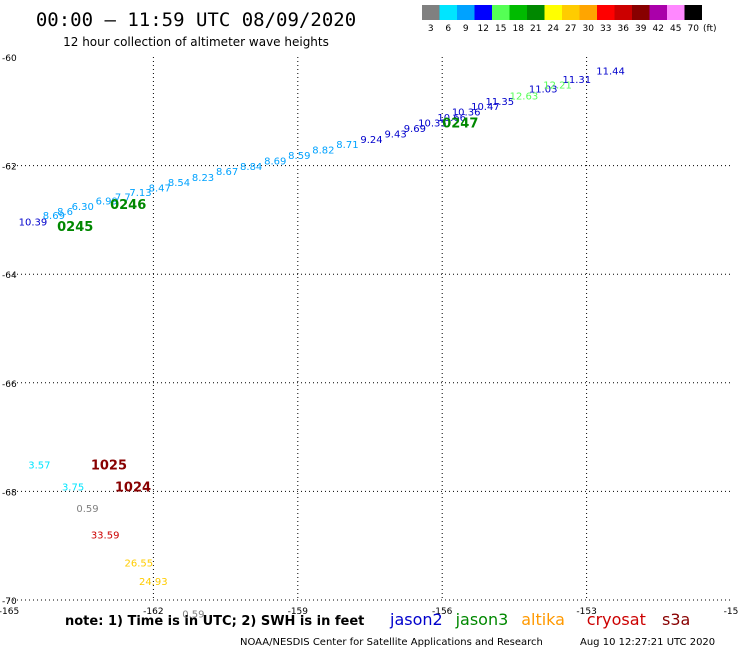  Describe the element at coordinates (160, 189) in the screenshot. I see `wave-height-value: 8.47` at that location.